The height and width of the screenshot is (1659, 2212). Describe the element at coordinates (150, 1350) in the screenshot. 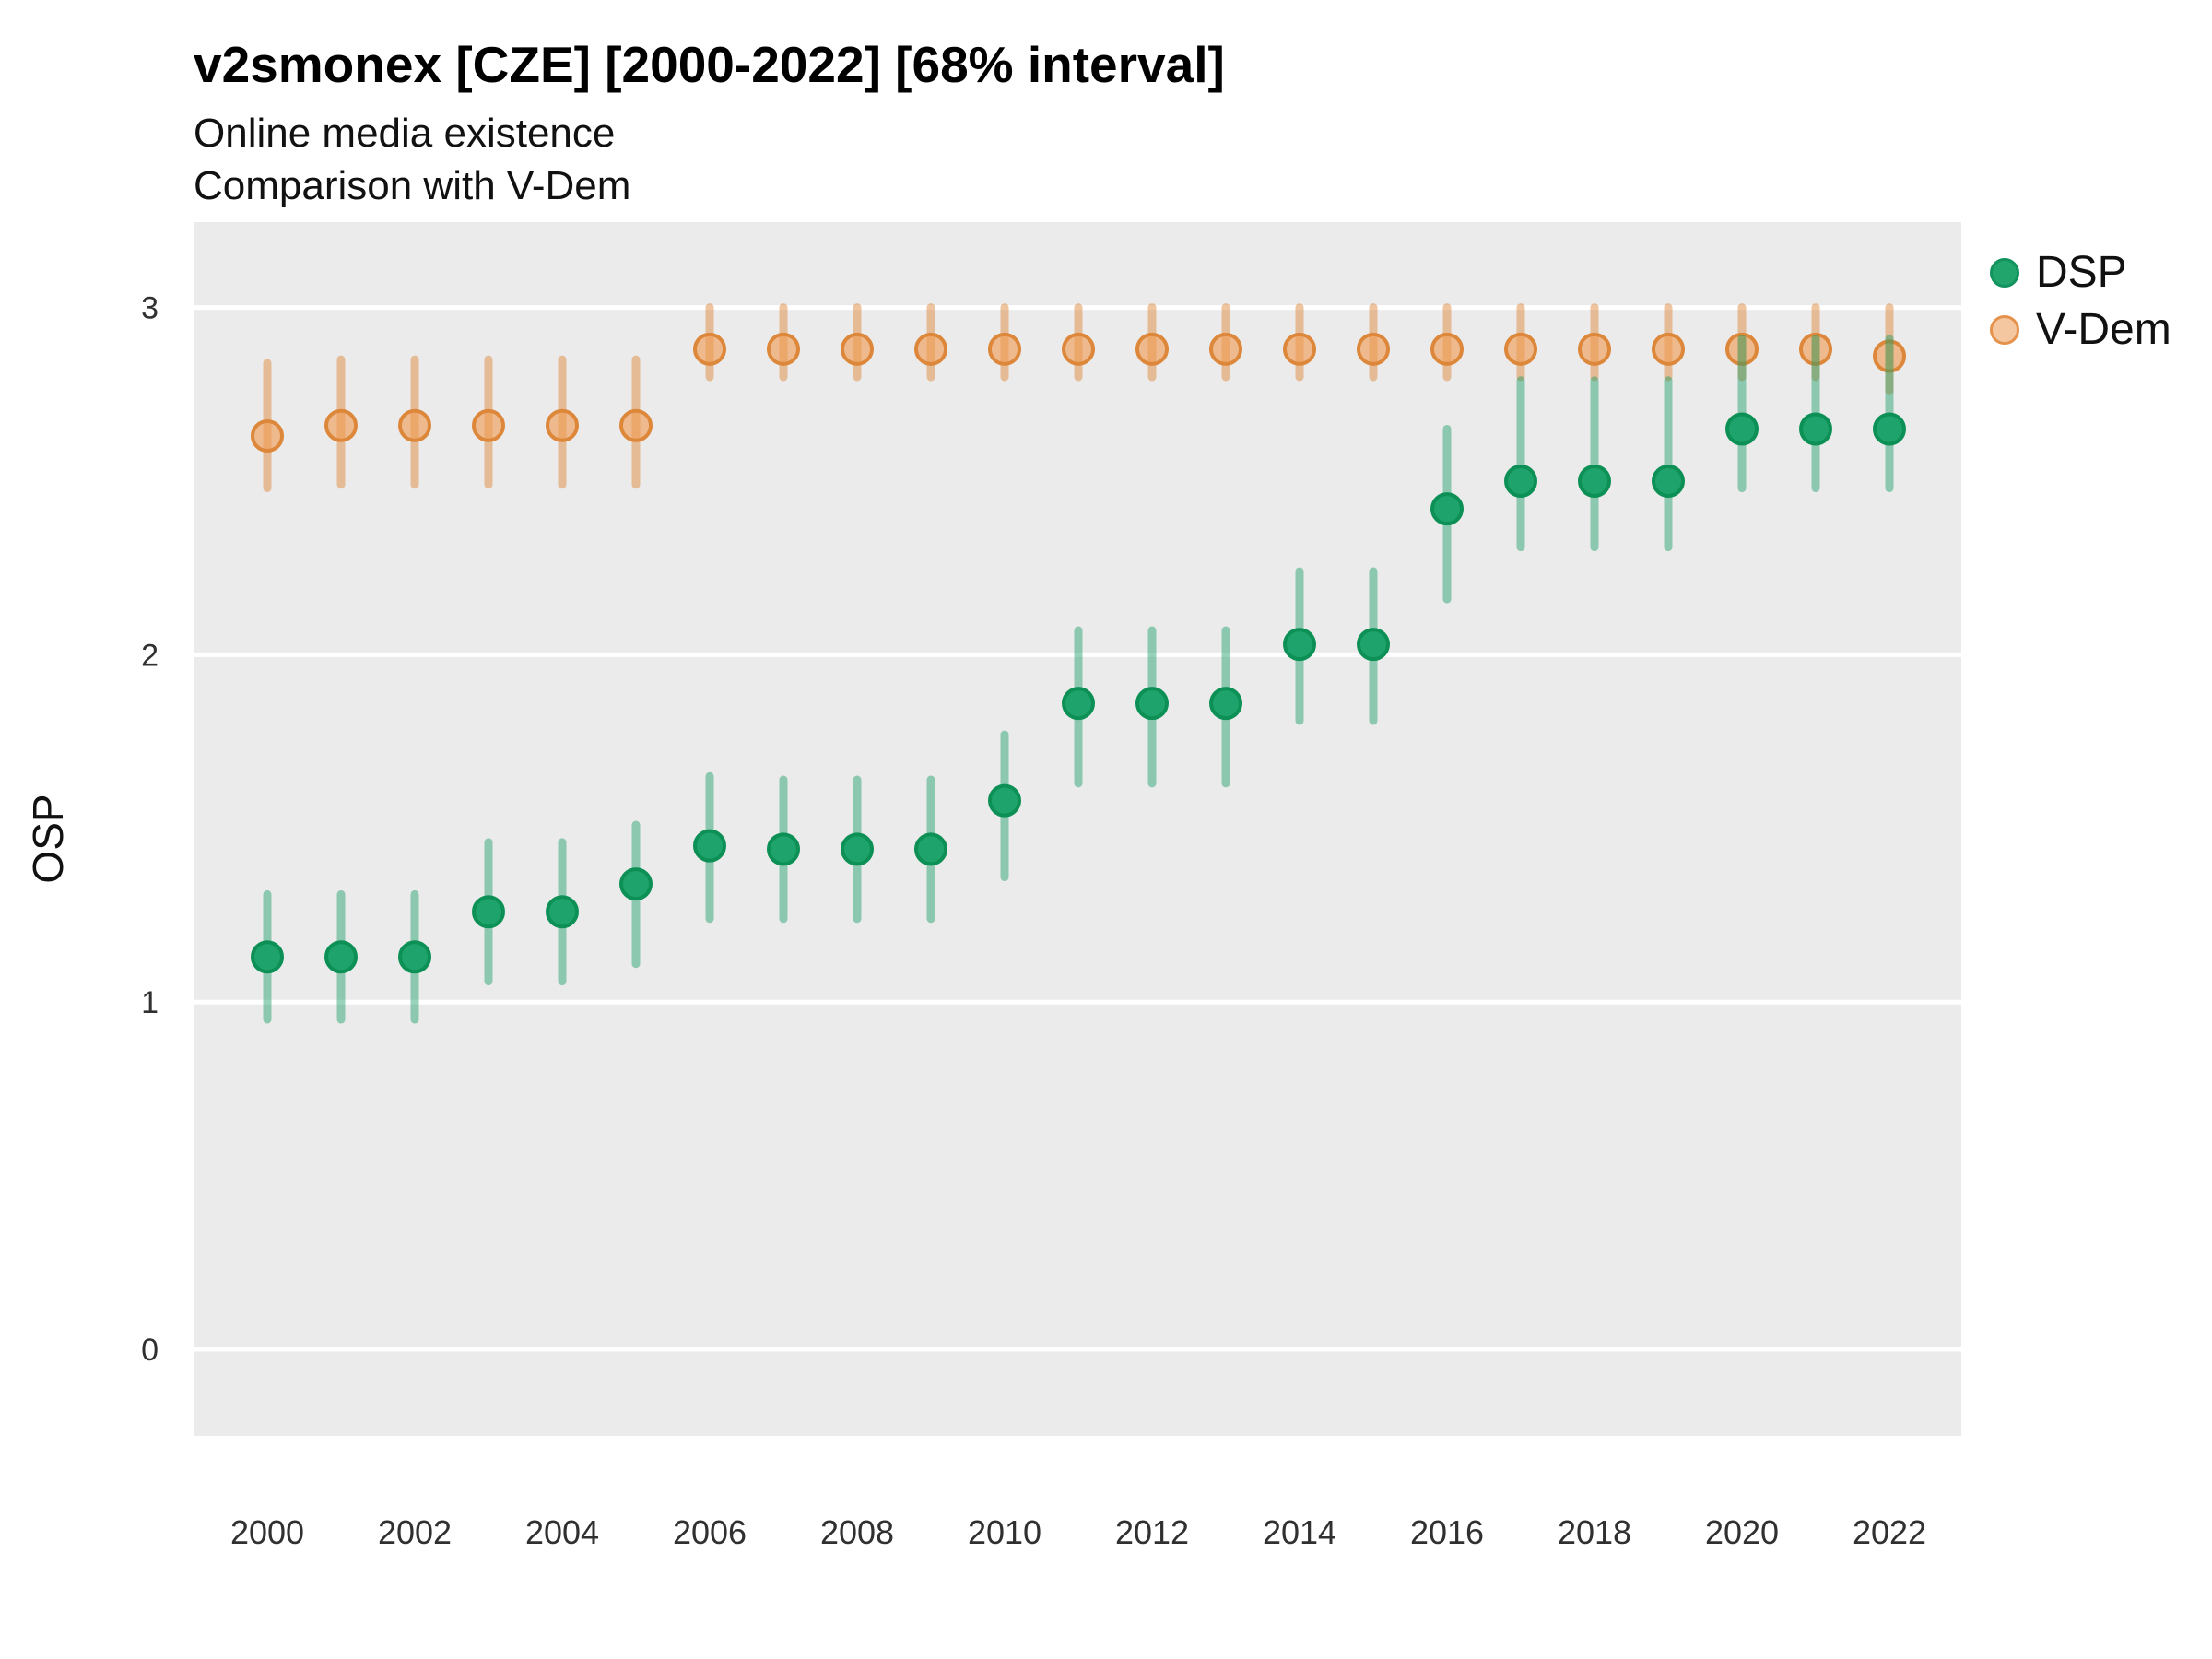

I see `y-tick-label-0: 0` at that location.